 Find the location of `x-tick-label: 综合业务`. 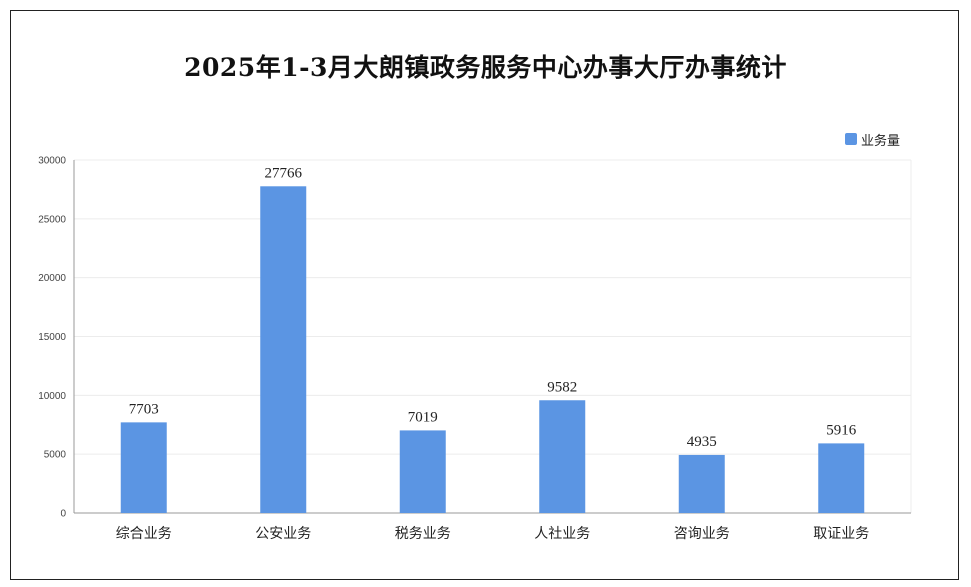

x-tick-label: 综合业务 is located at coordinates (144, 534).